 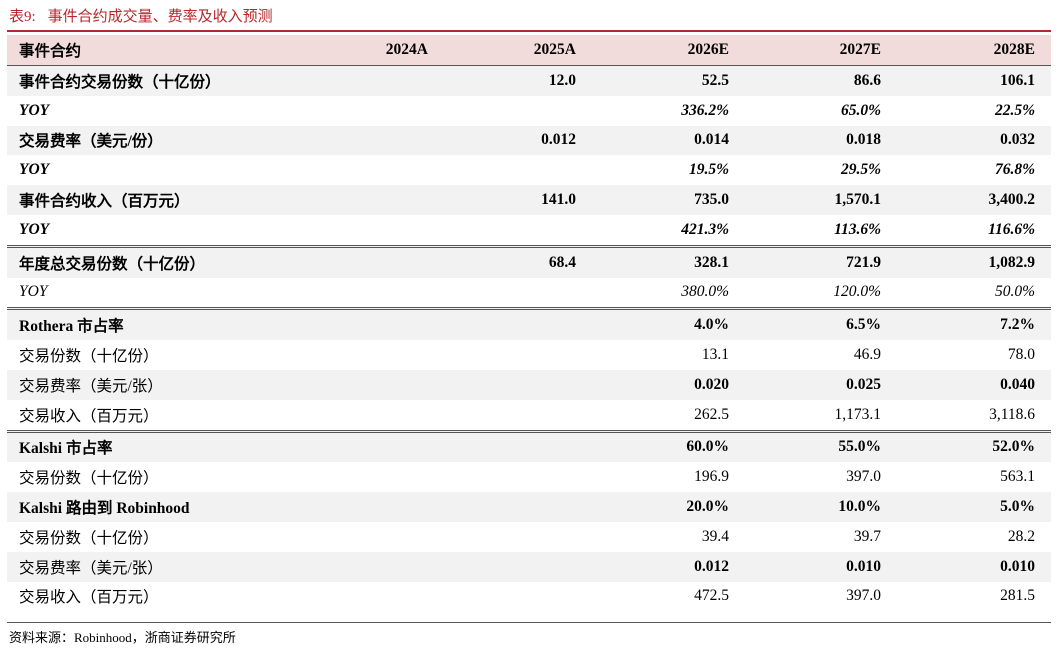 I want to click on cell-2025a: 12.0, so click(x=562, y=80).